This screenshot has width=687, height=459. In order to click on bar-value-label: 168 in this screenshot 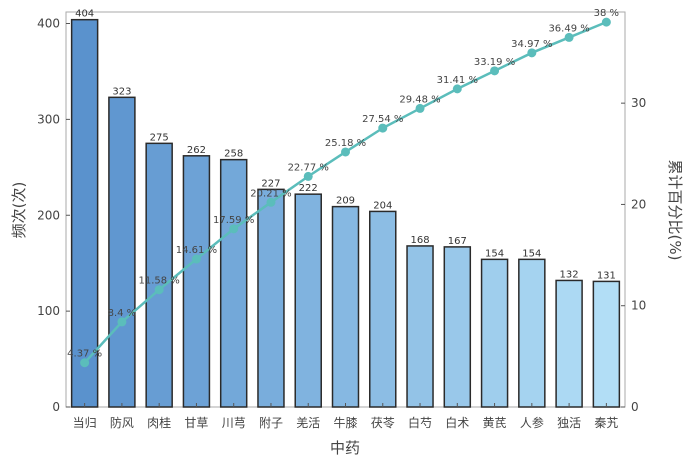, I will do `click(419, 240)`.